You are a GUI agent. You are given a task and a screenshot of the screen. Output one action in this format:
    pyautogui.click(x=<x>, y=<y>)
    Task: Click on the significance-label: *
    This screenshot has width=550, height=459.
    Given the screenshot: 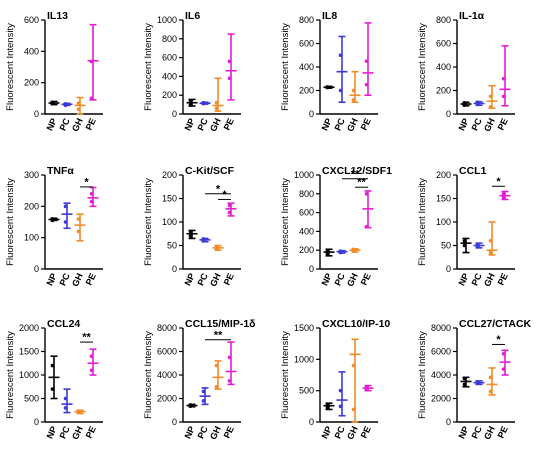 What is the action you would take?
    pyautogui.click(x=86, y=182)
    